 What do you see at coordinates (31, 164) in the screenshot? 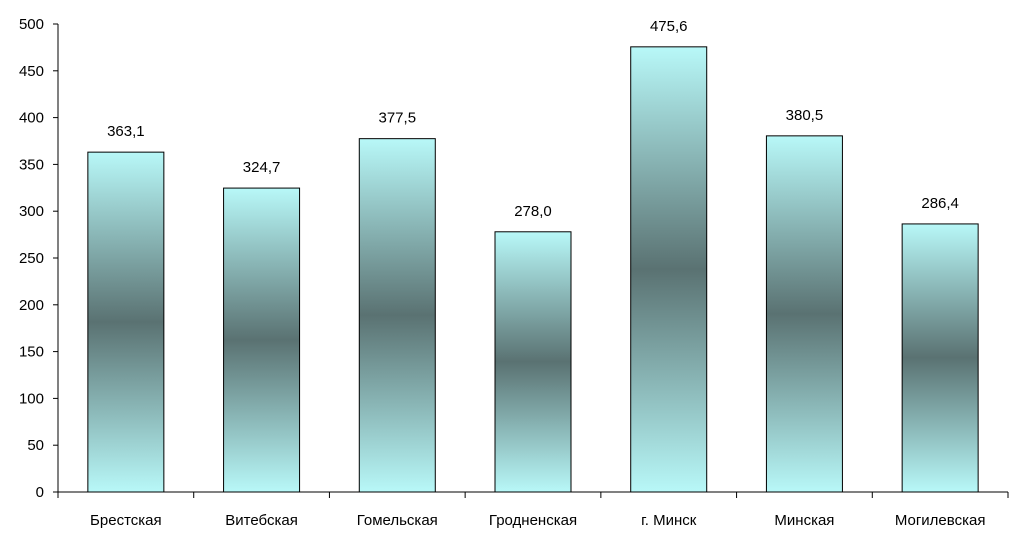
I see `y-tick-label: 350` at bounding box center [31, 164].